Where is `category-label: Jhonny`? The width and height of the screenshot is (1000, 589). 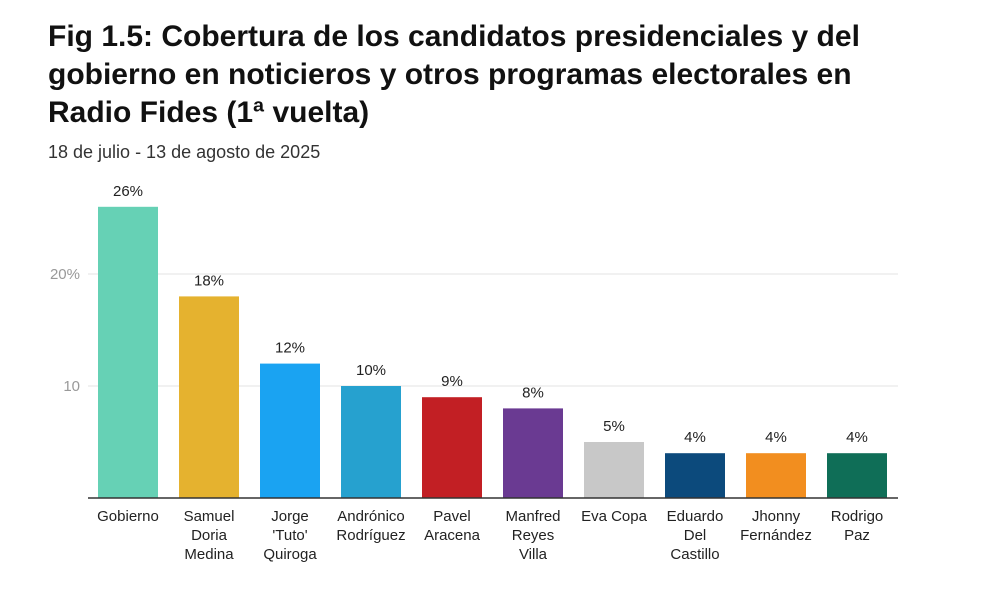
category-label: Jhonny is located at coordinates (776, 516).